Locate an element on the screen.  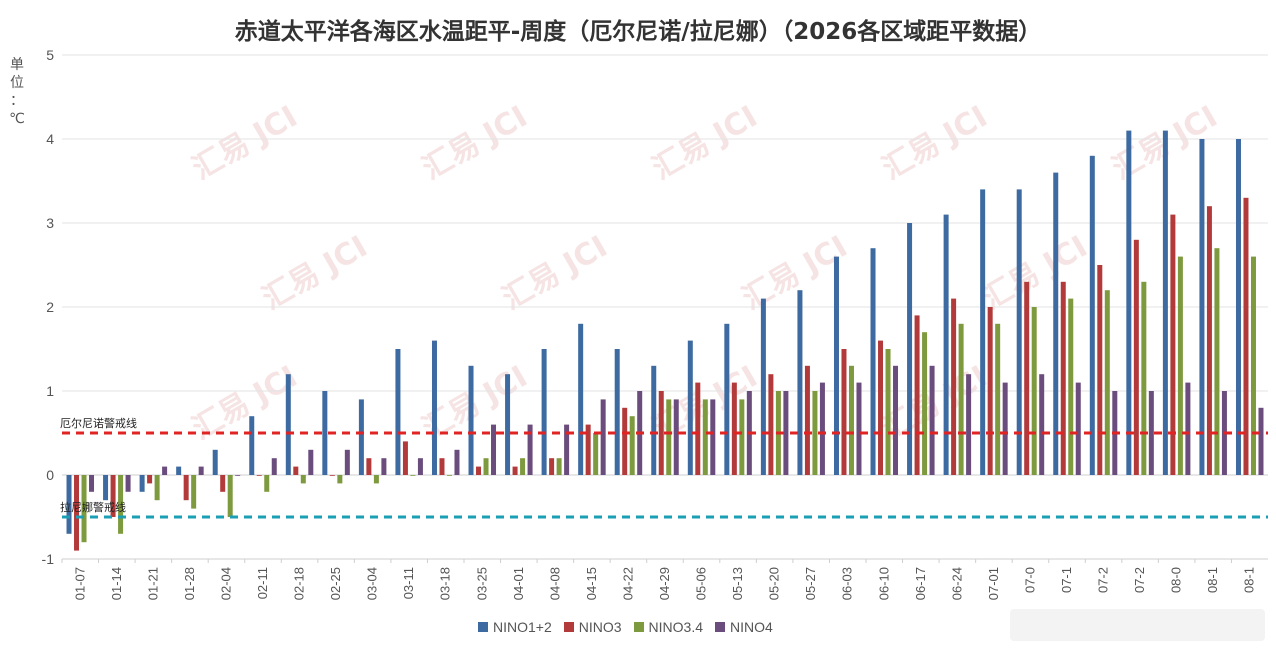
x-tick-label: 07-0 is located at coordinates (1029, 580).